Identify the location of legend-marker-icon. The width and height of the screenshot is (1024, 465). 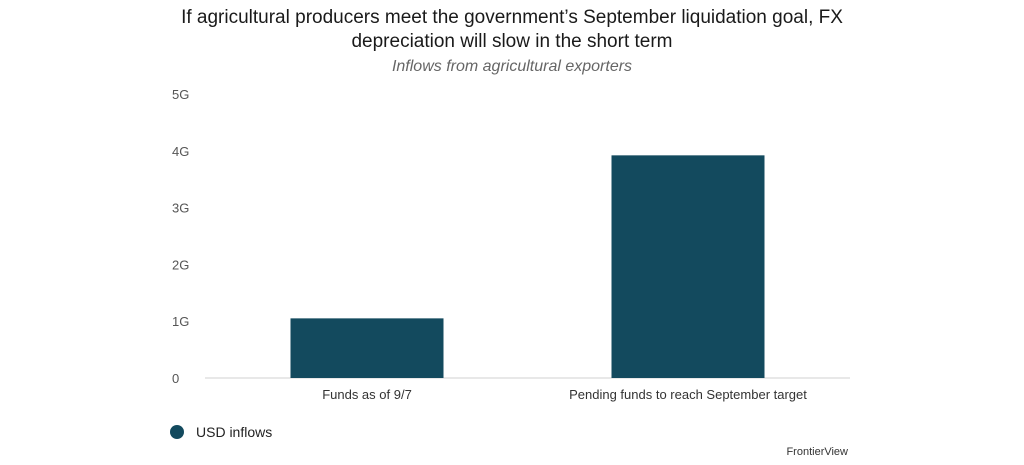
(177, 432).